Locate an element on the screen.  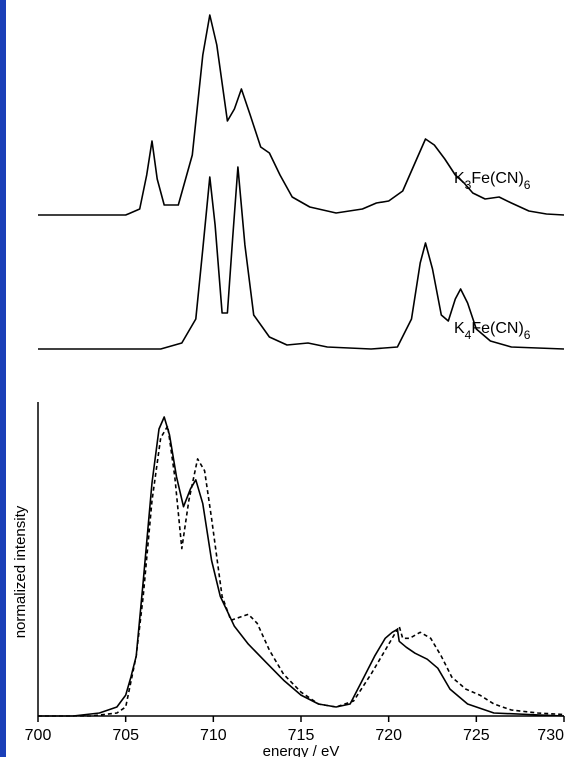
x-tick-label-705: 705 is located at coordinates (125, 735).